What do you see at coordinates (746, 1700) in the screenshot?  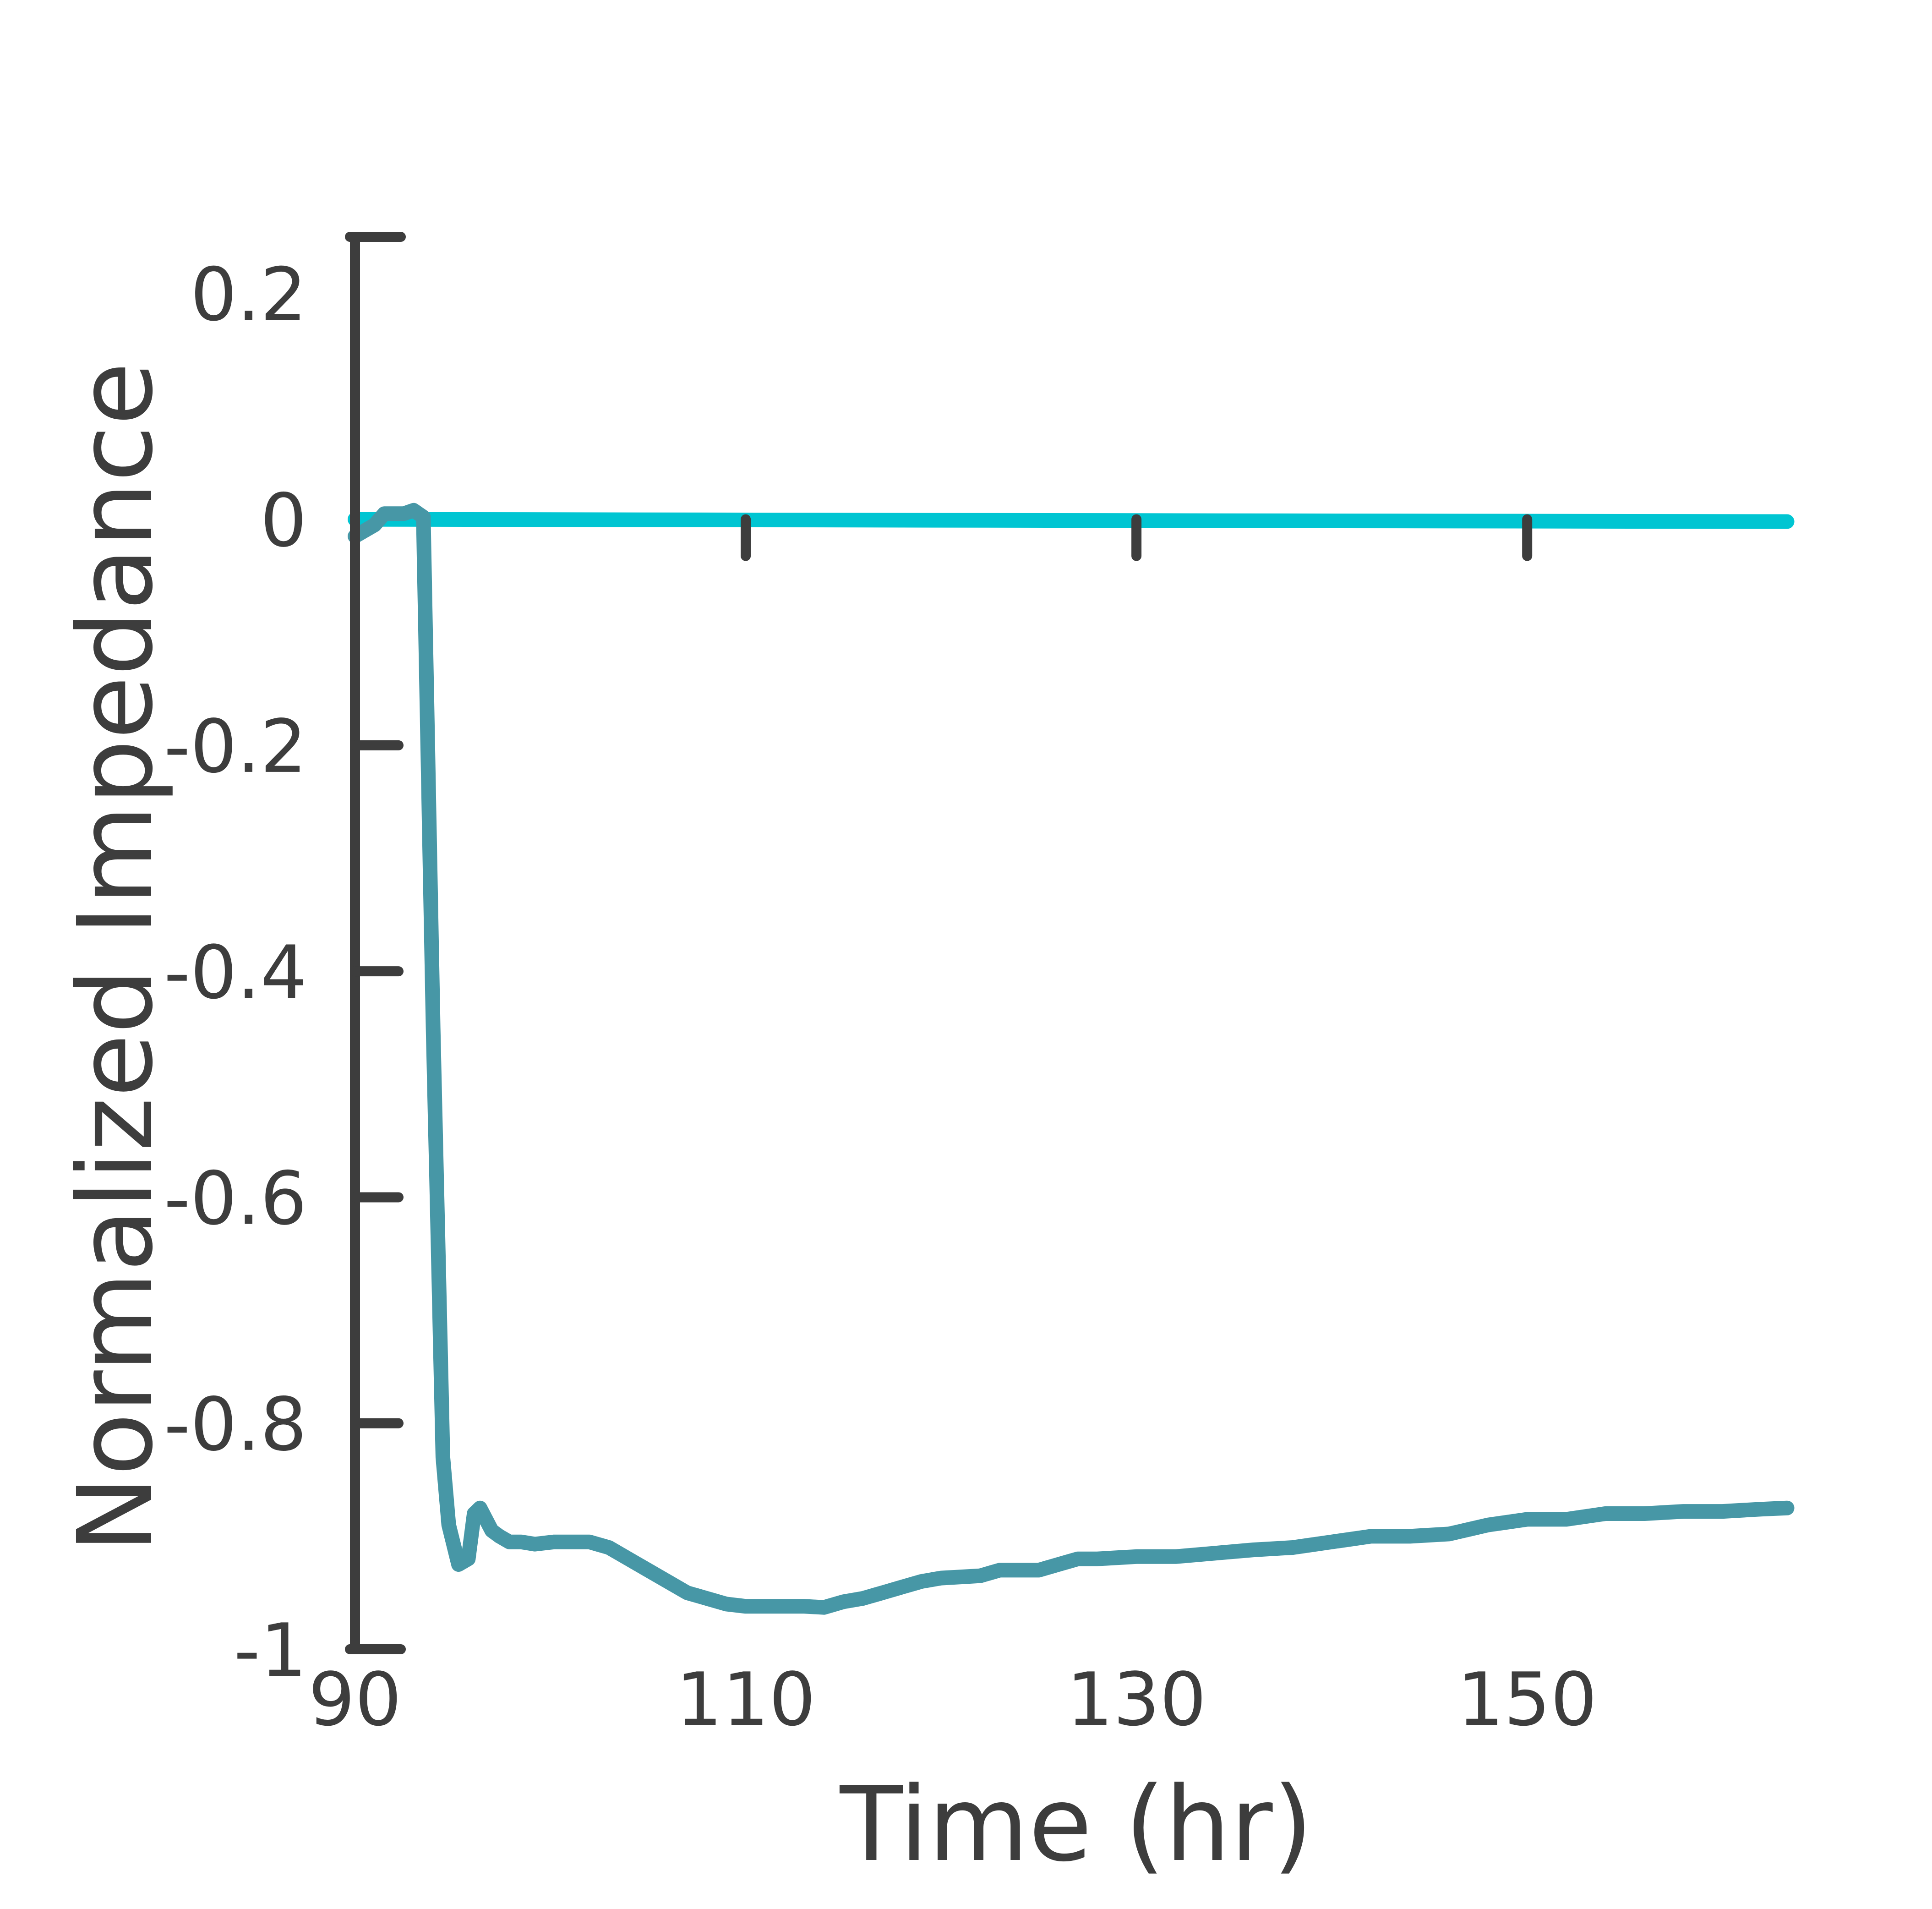 I see `x-tick-label: 110` at bounding box center [746, 1700].